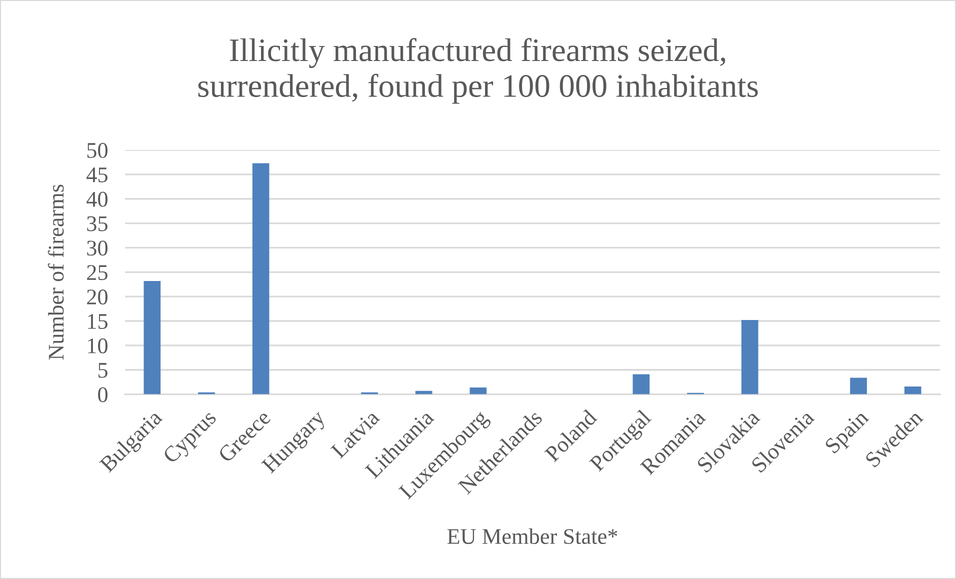 Image resolution: width=956 pixels, height=579 pixels. I want to click on chart-title: Illicitly manufactured firearms seized, surrendered, found per 100 000 inhabitants, so click(478, 71).